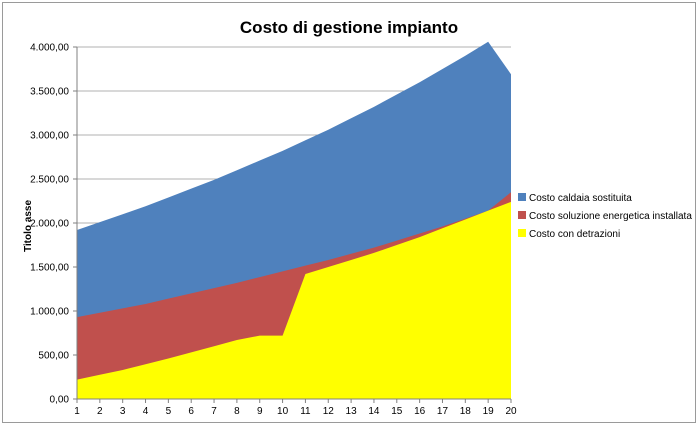  I want to click on x-tick-label-8: 9, so click(260, 411).